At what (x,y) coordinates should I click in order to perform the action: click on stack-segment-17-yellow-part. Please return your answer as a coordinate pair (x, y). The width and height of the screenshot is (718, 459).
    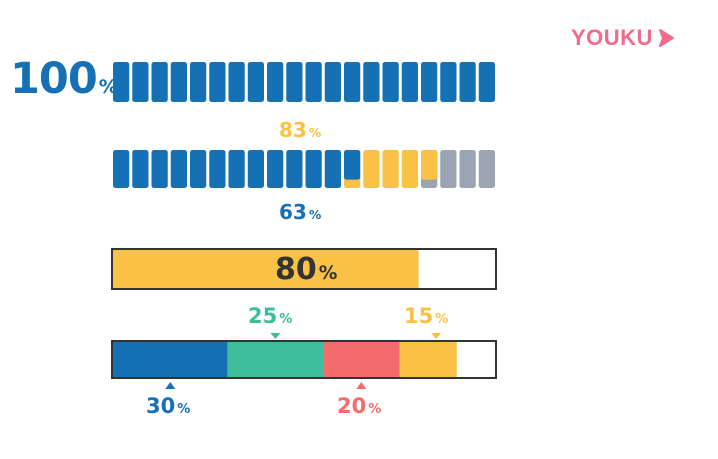
    Looking at the image, I should click on (429, 165).